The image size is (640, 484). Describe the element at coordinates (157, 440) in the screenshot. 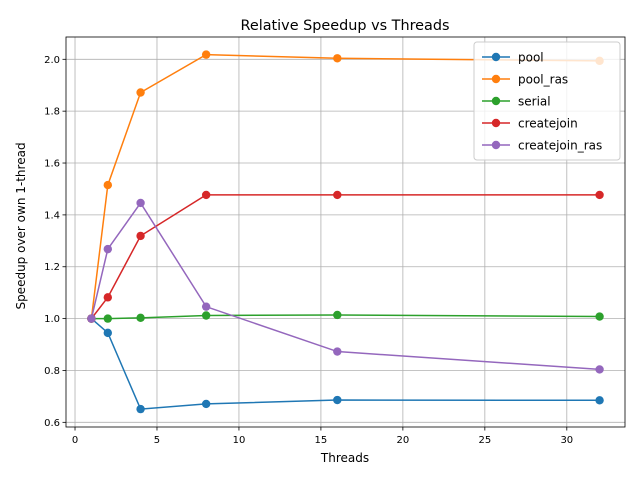

I see `x-tick-label: 5` at that location.